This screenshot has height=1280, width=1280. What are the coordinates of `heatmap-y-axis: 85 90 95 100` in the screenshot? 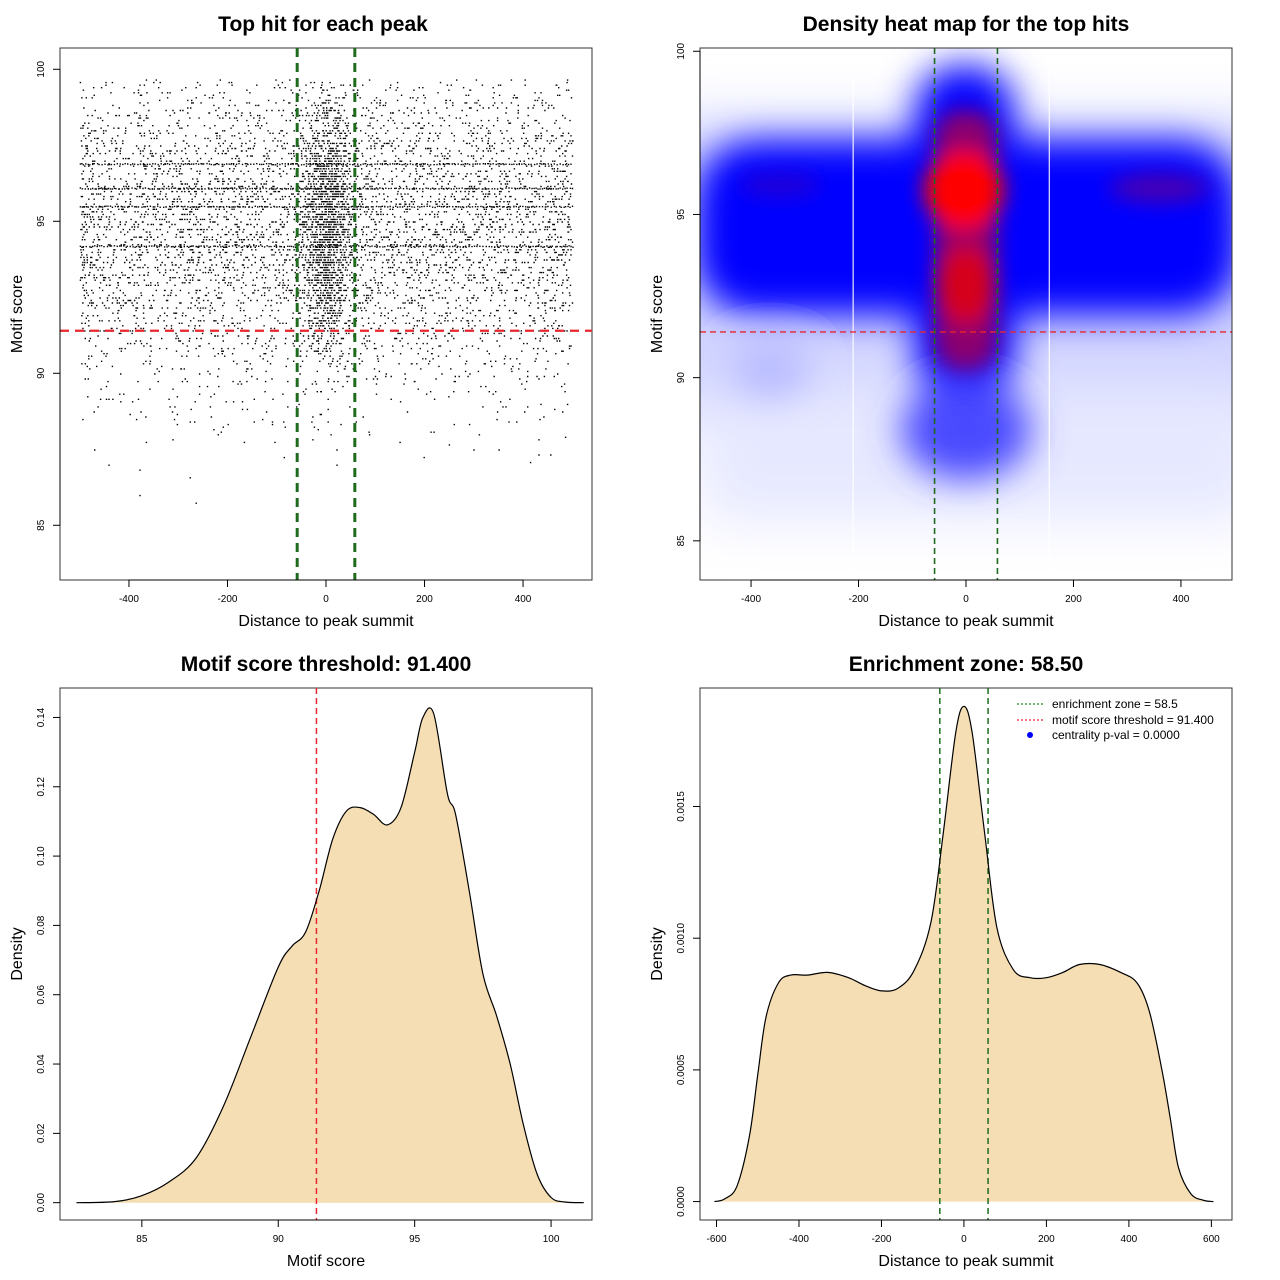 It's located at (688, 294).